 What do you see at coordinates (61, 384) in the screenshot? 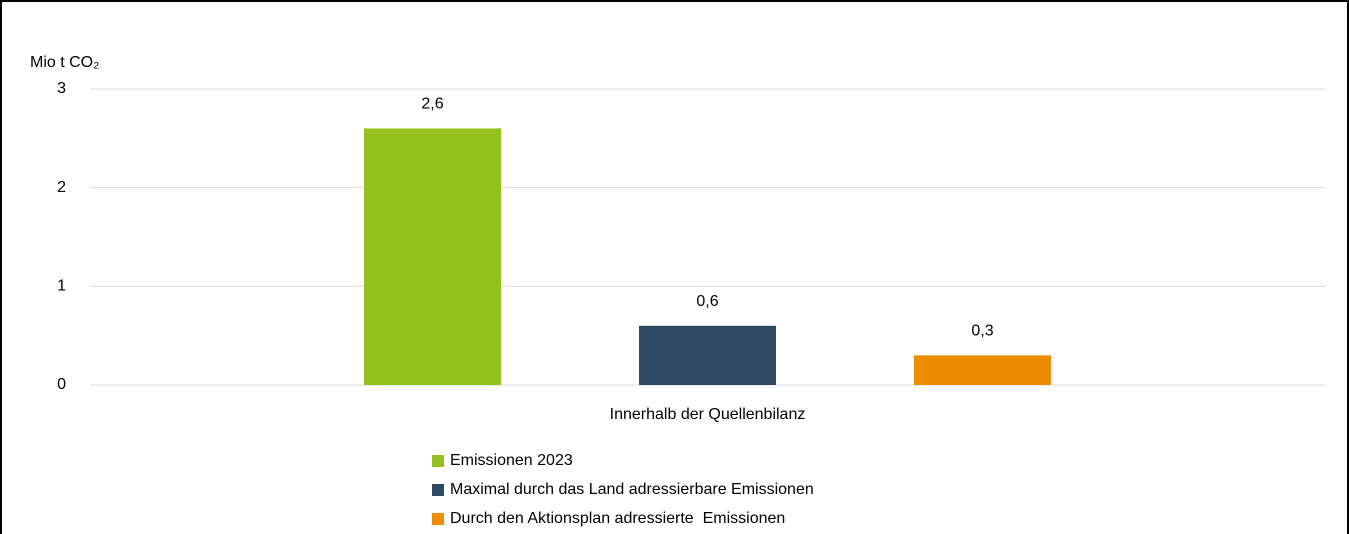
I see `y-tick-label: 0` at bounding box center [61, 384].